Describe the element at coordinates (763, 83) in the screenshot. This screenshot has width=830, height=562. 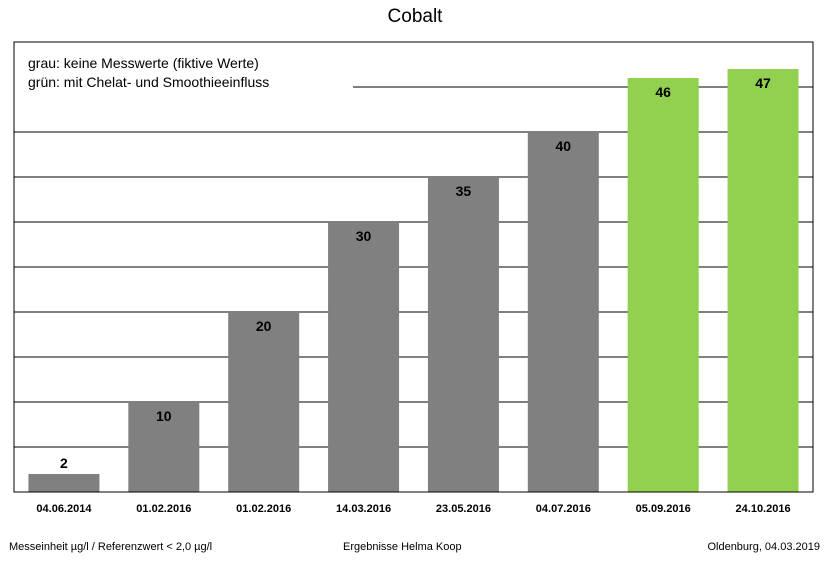
I see `bar-value-label: 47` at that location.